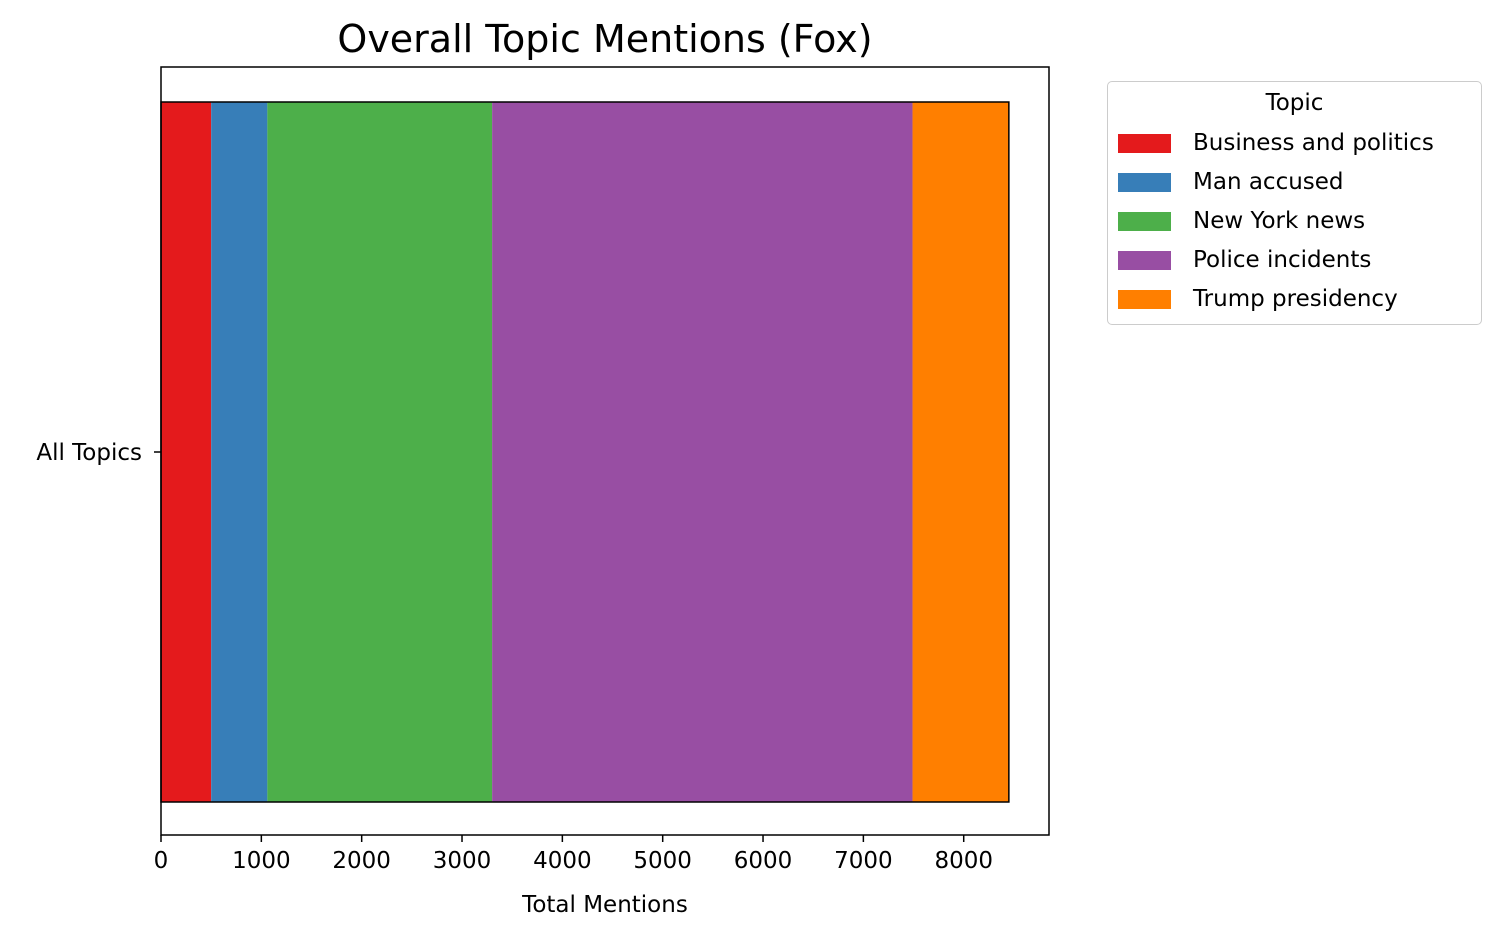 This screenshot has height=937, width=1501. I want to click on y-axis: All Topics, so click(98, 453).